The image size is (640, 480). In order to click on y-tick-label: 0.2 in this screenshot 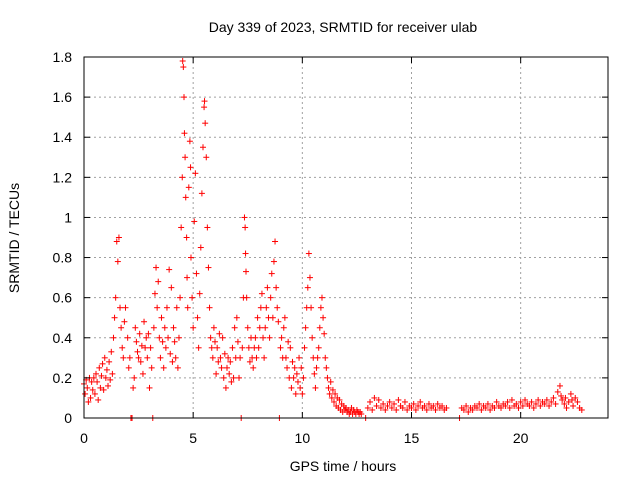, I will do `click(63, 378)`.